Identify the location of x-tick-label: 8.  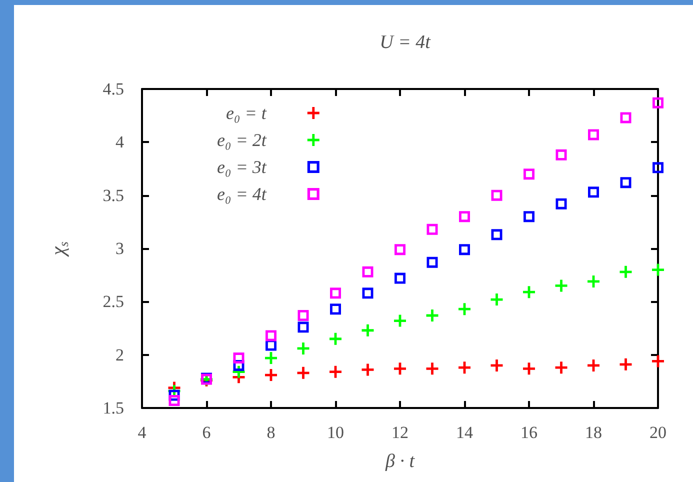
(271, 432).